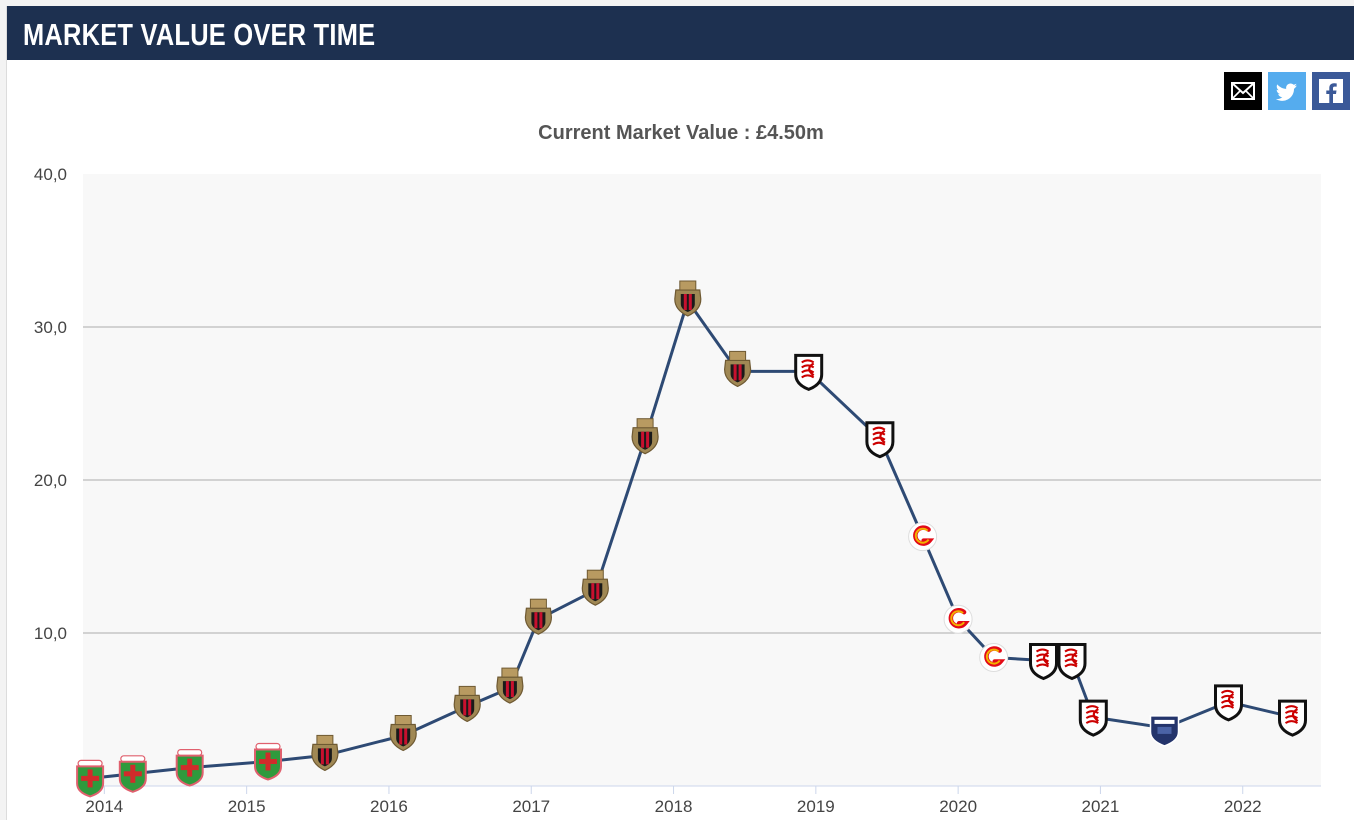 The height and width of the screenshot is (820, 1354). I want to click on club-crest-marker-blue-club, so click(1164, 731).